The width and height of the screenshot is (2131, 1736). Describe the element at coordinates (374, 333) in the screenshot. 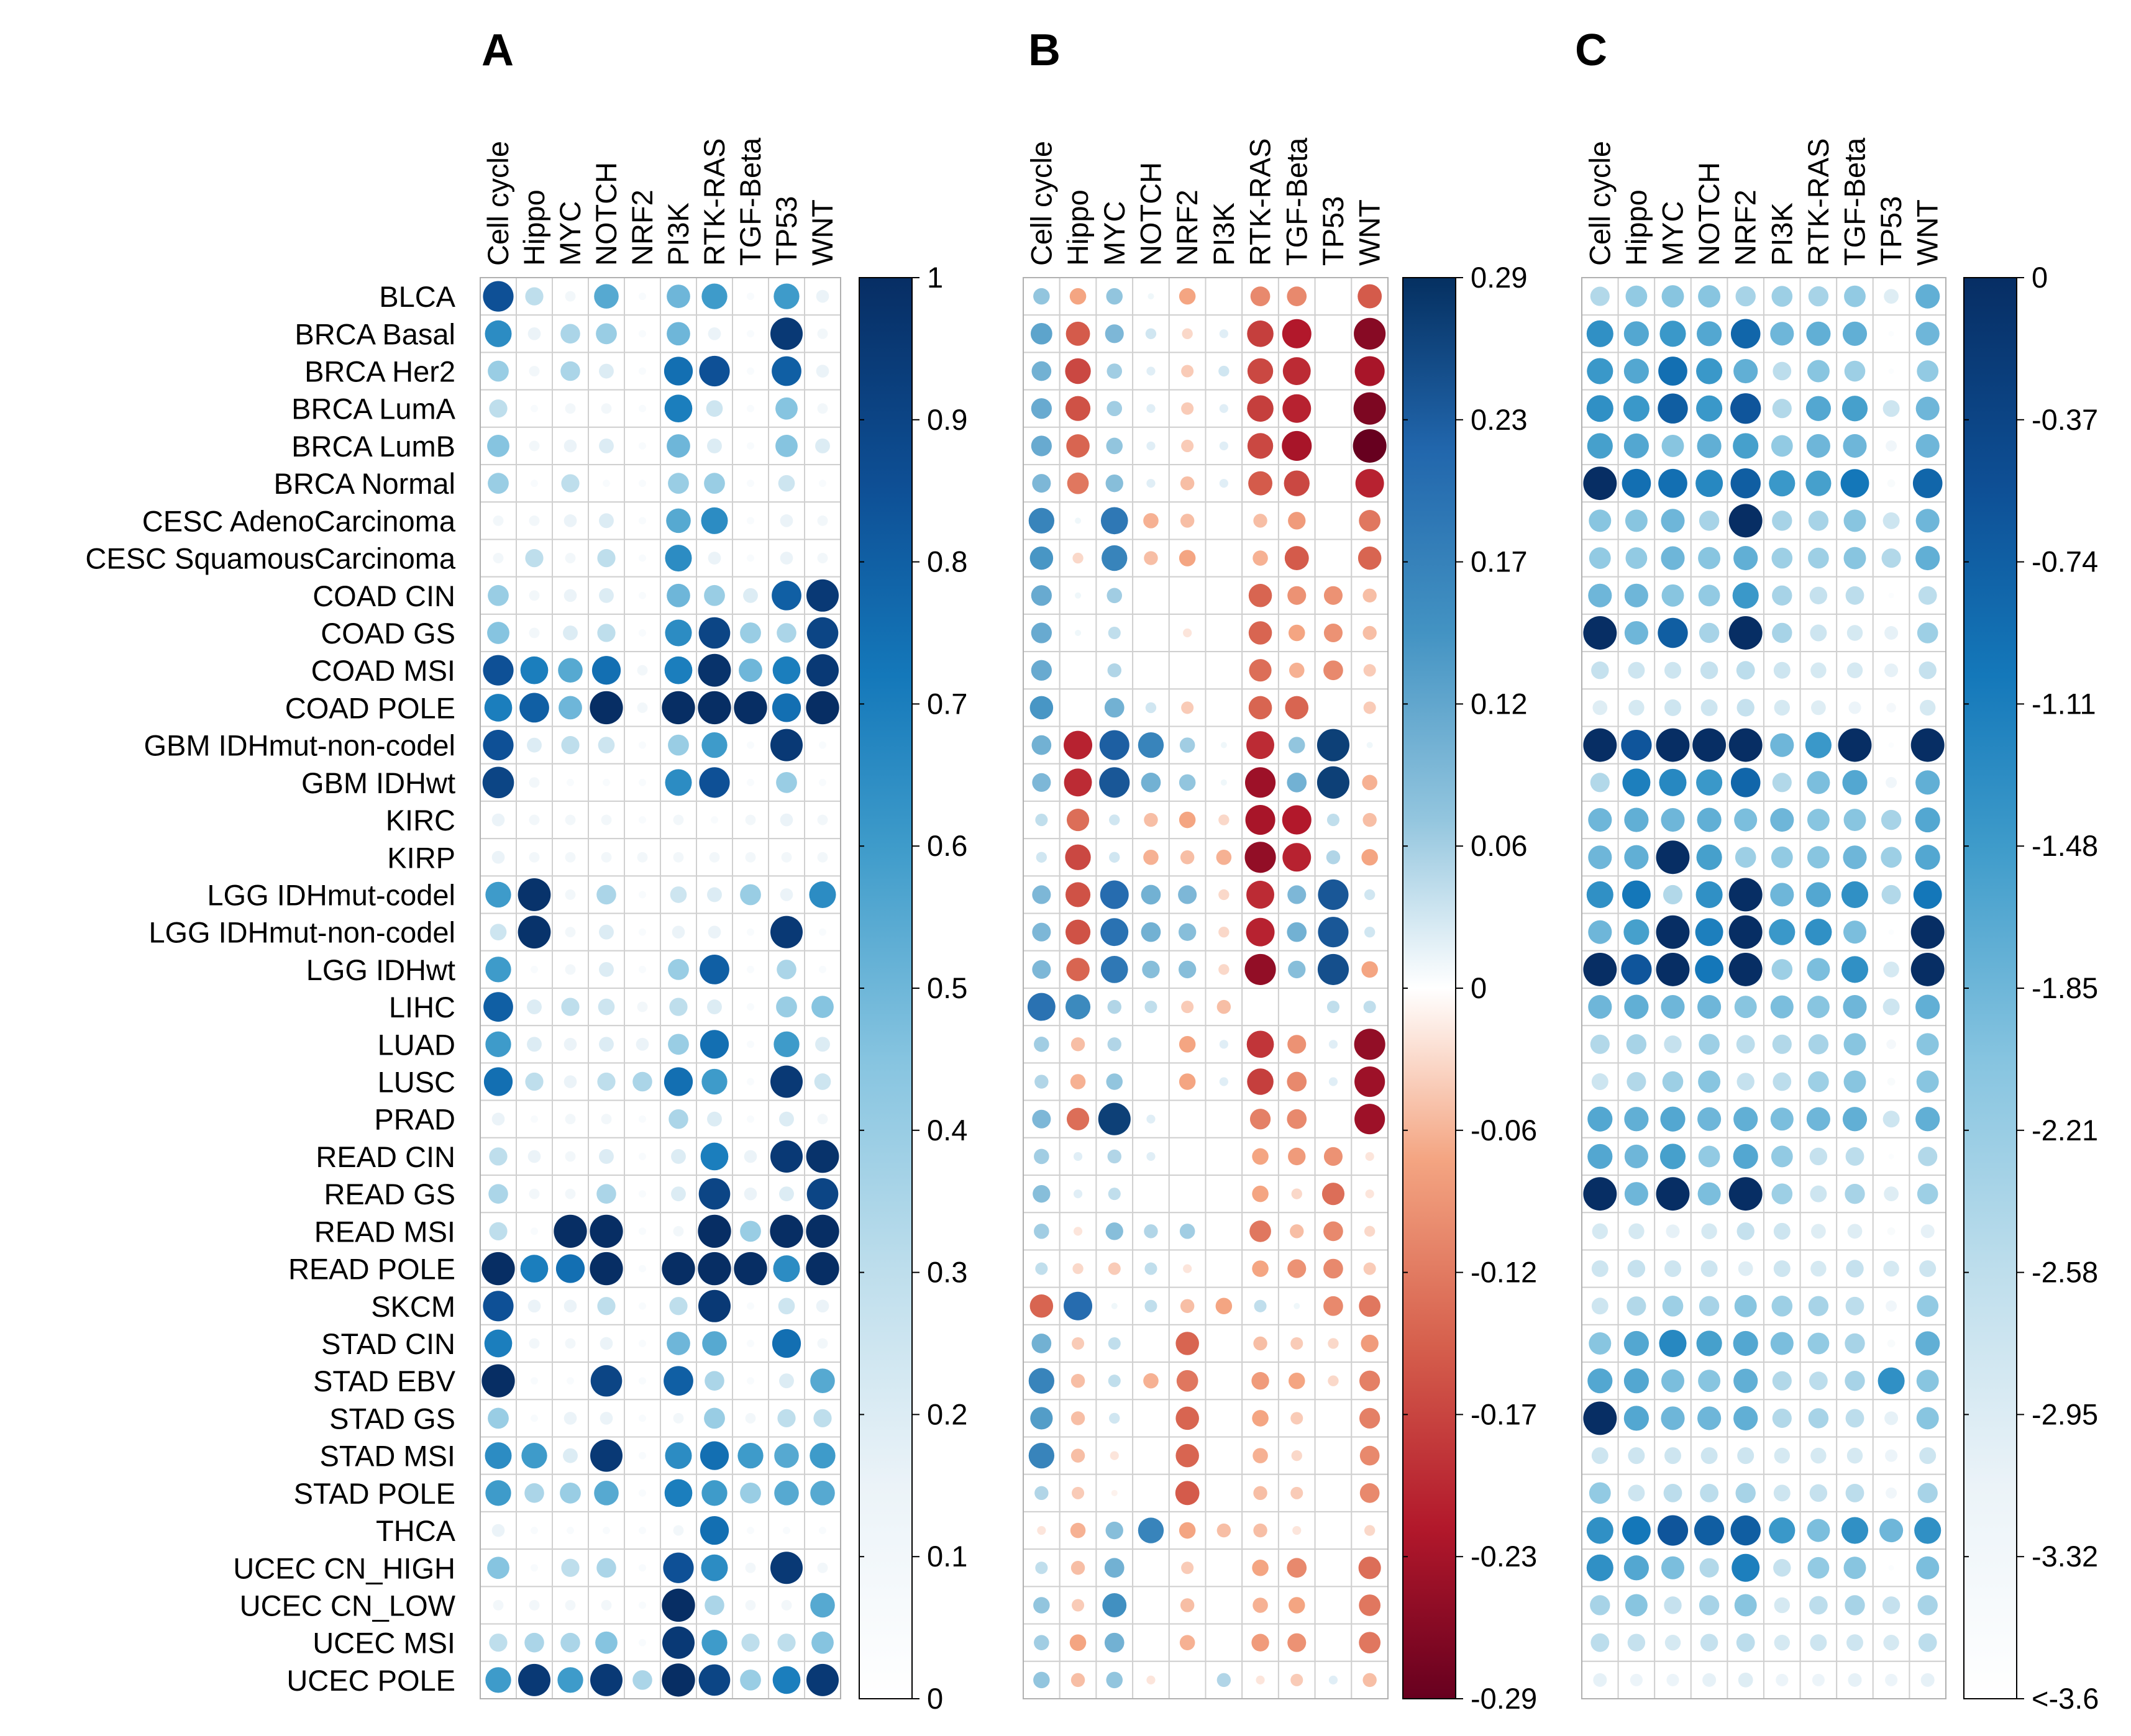

I see `row-label: BRCA Basal` at that location.